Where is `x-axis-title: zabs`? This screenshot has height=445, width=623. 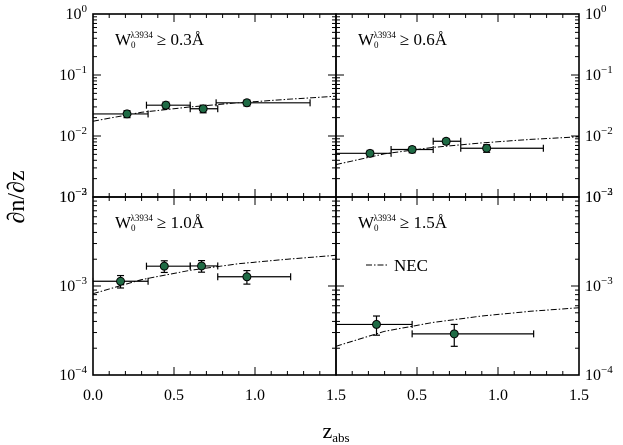
x-axis-title: zabs is located at coordinates (335, 431).